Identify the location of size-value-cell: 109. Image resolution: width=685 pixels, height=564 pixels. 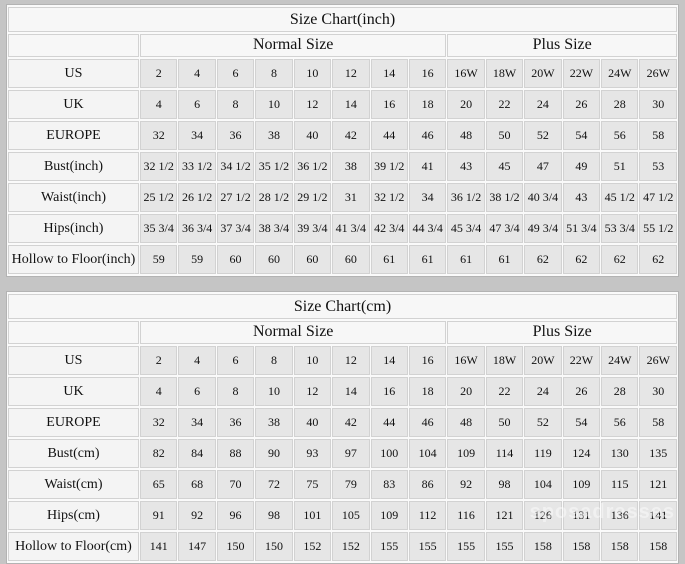
(466, 453).